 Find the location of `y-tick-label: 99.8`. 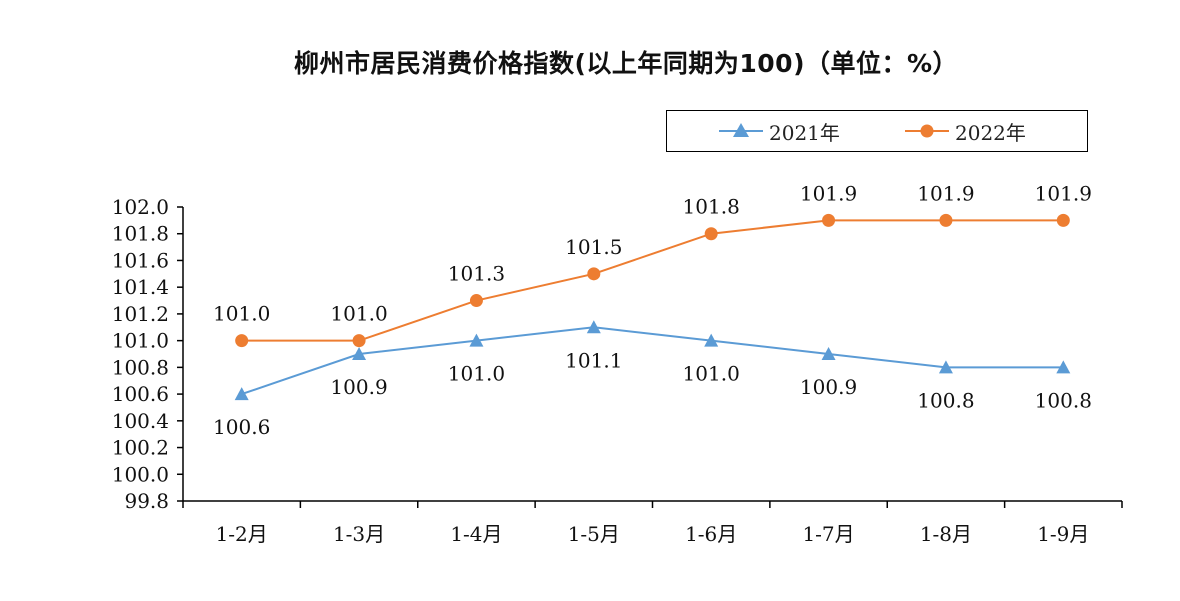

y-tick-label: 99.8 is located at coordinates (146, 501).